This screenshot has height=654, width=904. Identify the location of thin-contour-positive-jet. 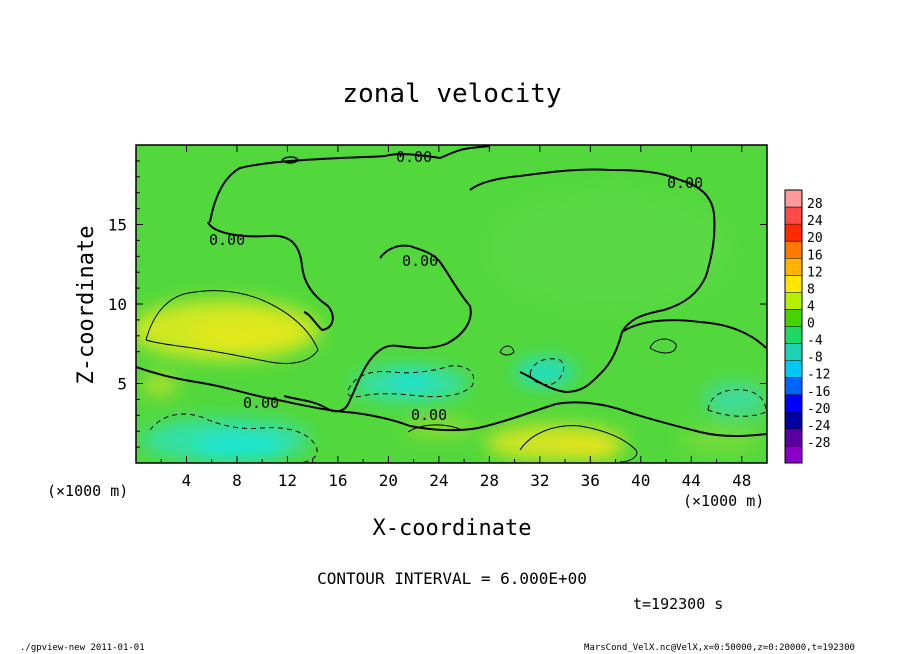
(232, 327).